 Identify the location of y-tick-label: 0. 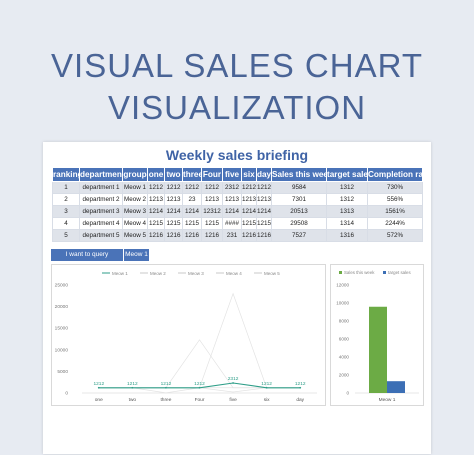
(66, 394).